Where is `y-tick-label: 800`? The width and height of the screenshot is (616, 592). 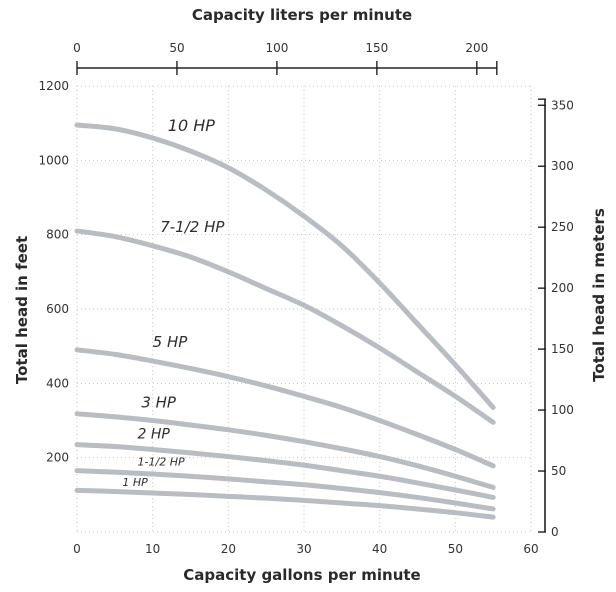
y-tick-label: 800 is located at coordinates (57, 235).